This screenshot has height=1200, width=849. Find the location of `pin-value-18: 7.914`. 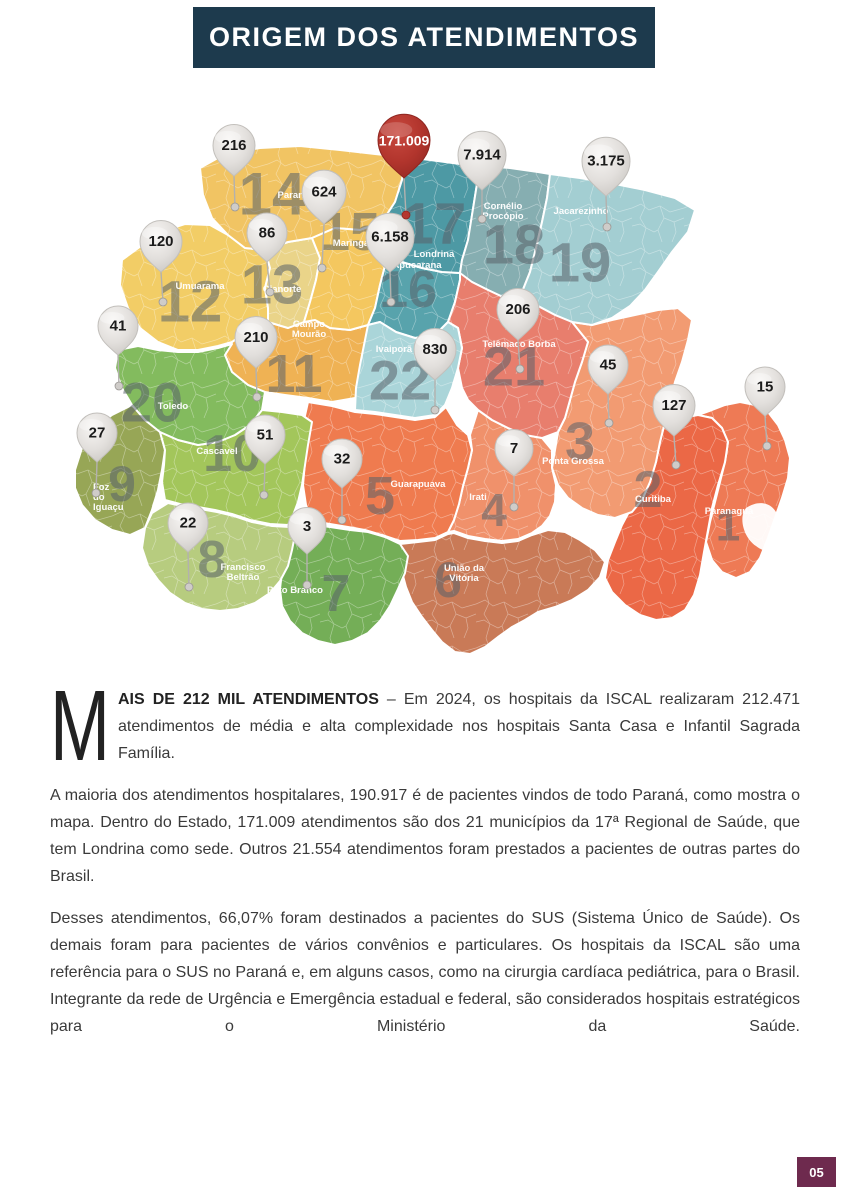

pin-value-18: 7.914 is located at coordinates (482, 155).